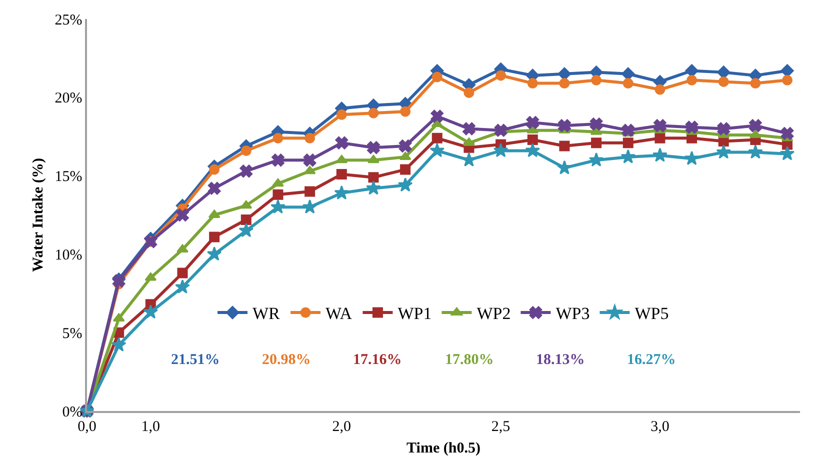  Describe the element at coordinates (500, 426) in the screenshot. I see `x-tick-label: 2,5` at that location.